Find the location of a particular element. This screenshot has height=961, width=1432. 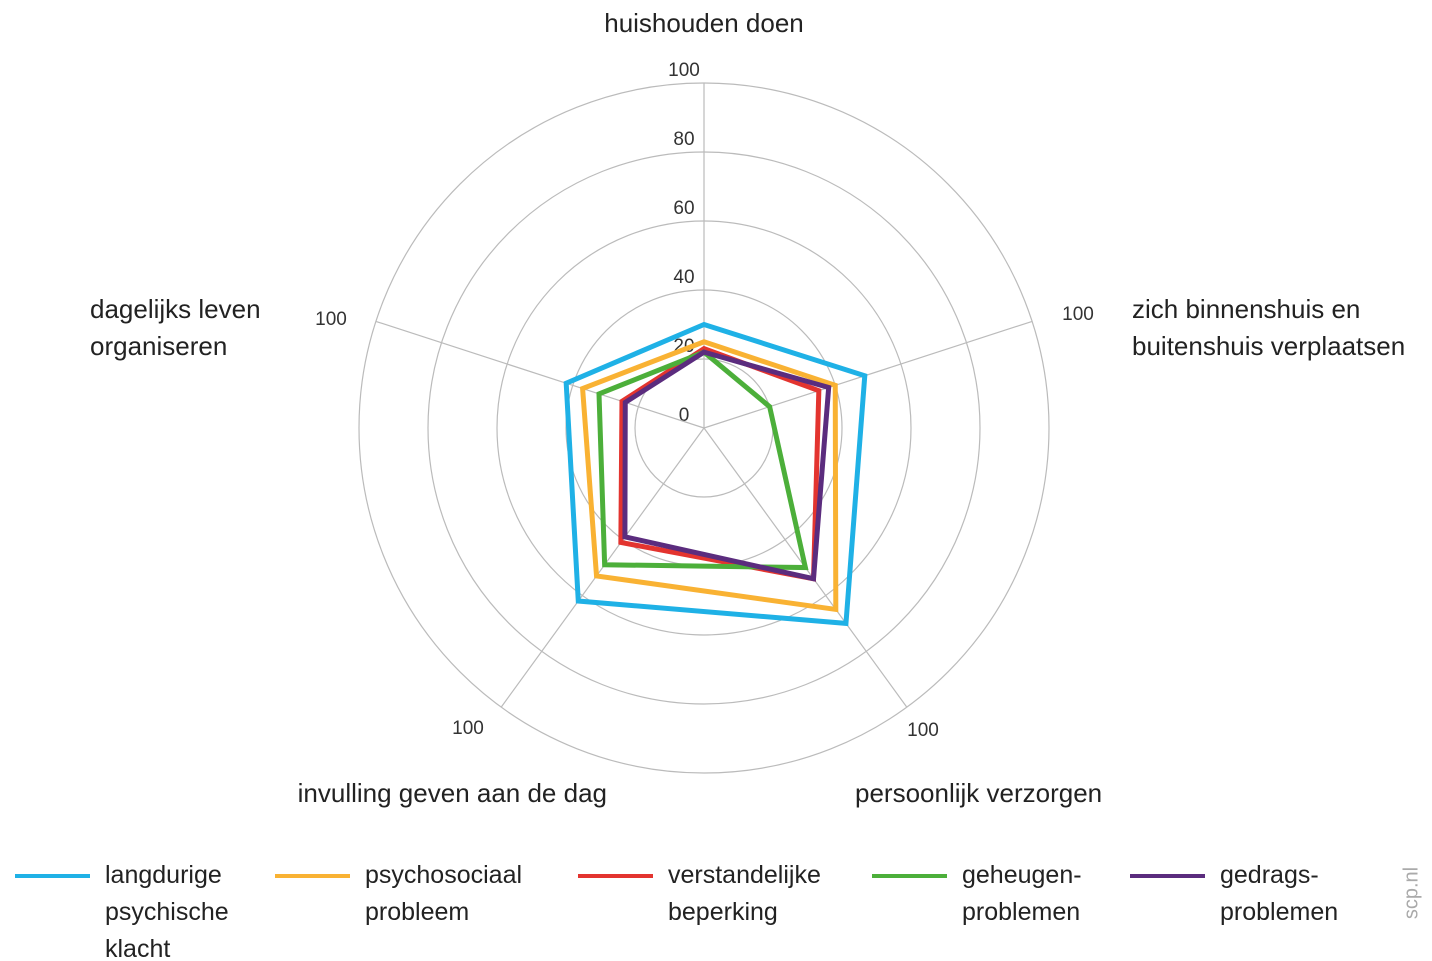

y-tick-label: 40 is located at coordinates (683, 277).